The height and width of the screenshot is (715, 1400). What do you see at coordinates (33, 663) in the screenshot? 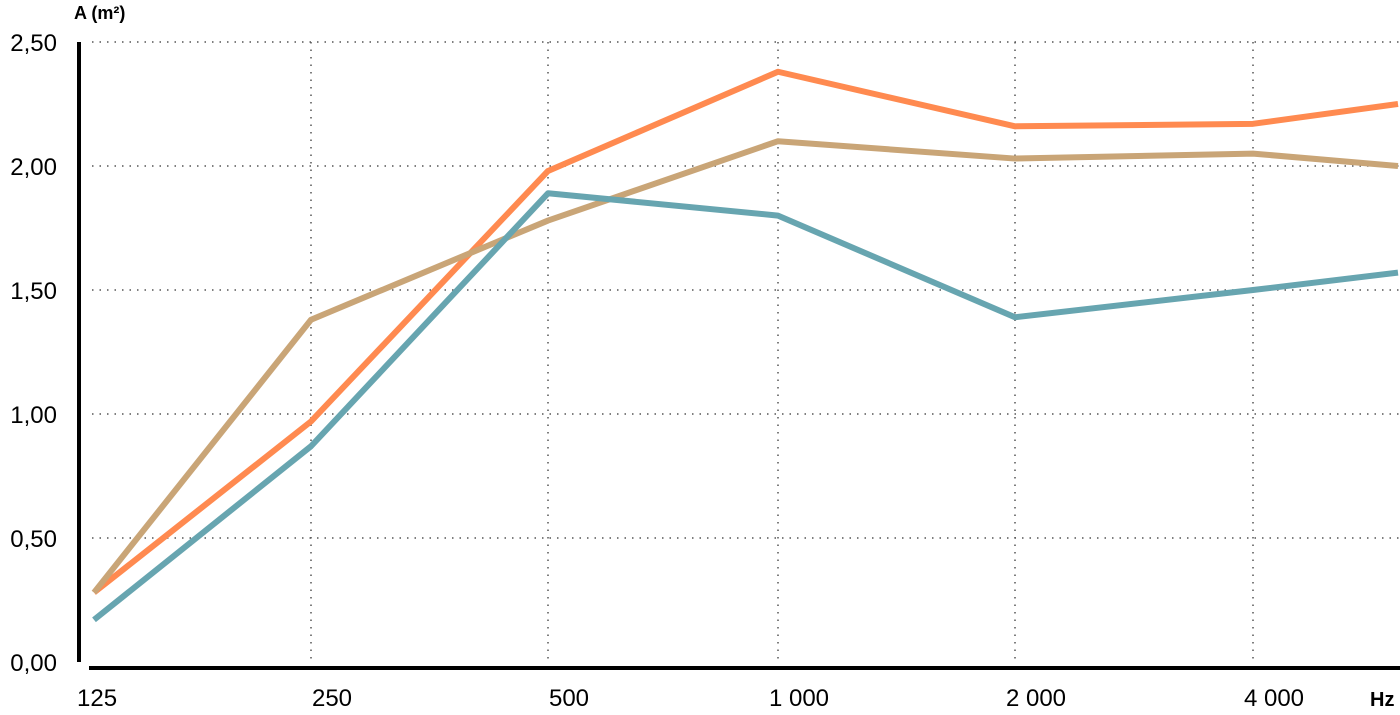
I see `y-tick-label: 0,00` at bounding box center [33, 663].